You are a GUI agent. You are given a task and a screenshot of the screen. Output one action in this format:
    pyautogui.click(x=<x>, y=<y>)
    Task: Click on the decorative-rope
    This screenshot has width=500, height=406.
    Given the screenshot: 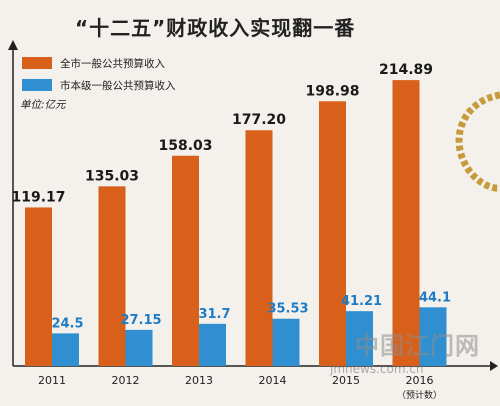 What is the action you would take?
    pyautogui.click(x=477, y=141)
    